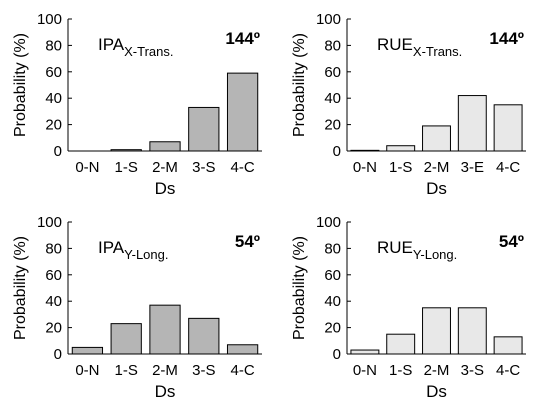 Image resolution: width=550 pixels, height=408 pixels. Describe the element at coordinates (472, 123) in the screenshot. I see `bar-3-E` at that location.